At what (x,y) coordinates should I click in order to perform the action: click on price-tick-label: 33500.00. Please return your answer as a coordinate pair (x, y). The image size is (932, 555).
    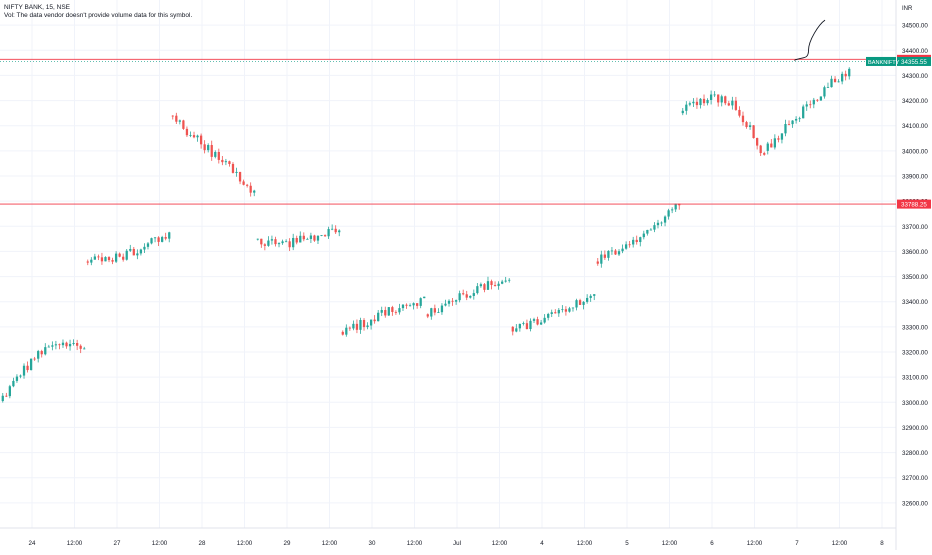
    Looking at the image, I should click on (915, 277).